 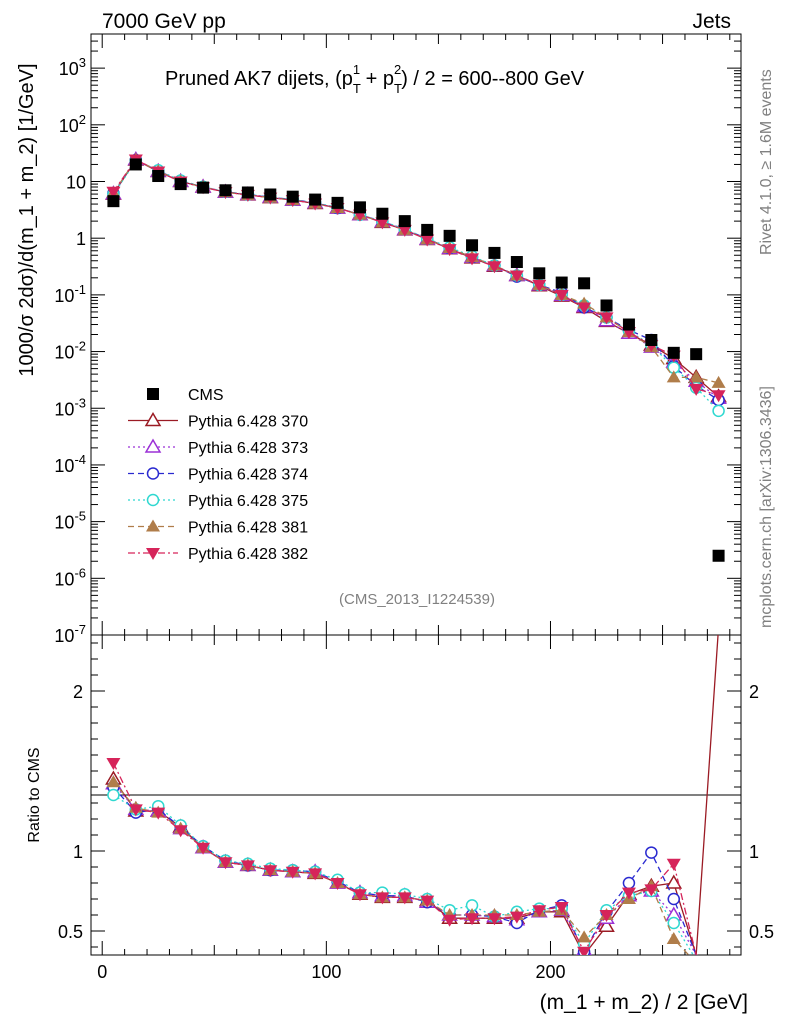 What do you see at coordinates (27, 219) in the screenshot?
I see `main-y-axis-label: 1000/σ 2dσ)/d(m_1 + m_2) [1/GeV]` at bounding box center [27, 219].